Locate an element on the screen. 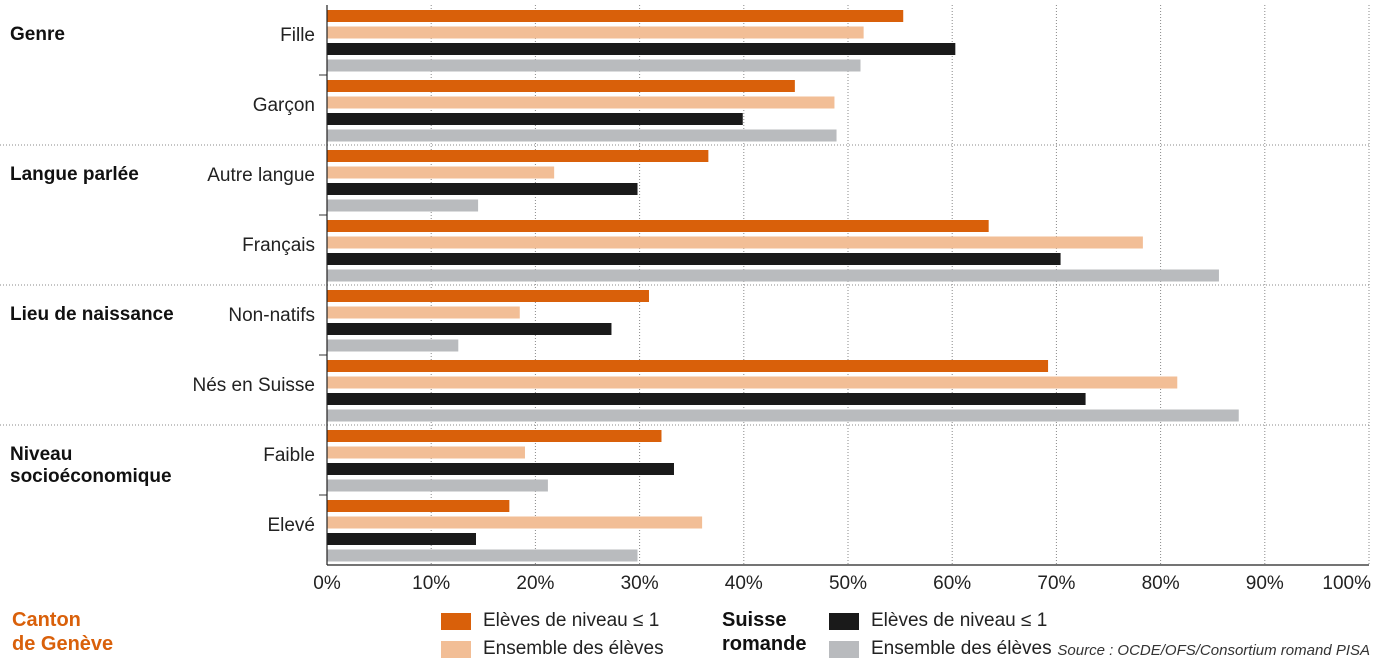 This screenshot has height=662, width=1374. group-label-3-line-1: socioéconomique is located at coordinates (91, 476).